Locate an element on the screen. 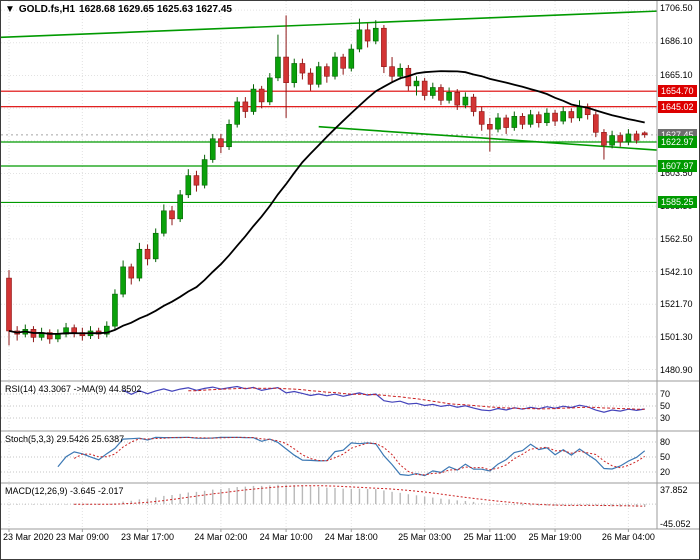 The height and width of the screenshot is (560, 700). time-scale-label: 24 Mar 02:00 is located at coordinates (221, 537).